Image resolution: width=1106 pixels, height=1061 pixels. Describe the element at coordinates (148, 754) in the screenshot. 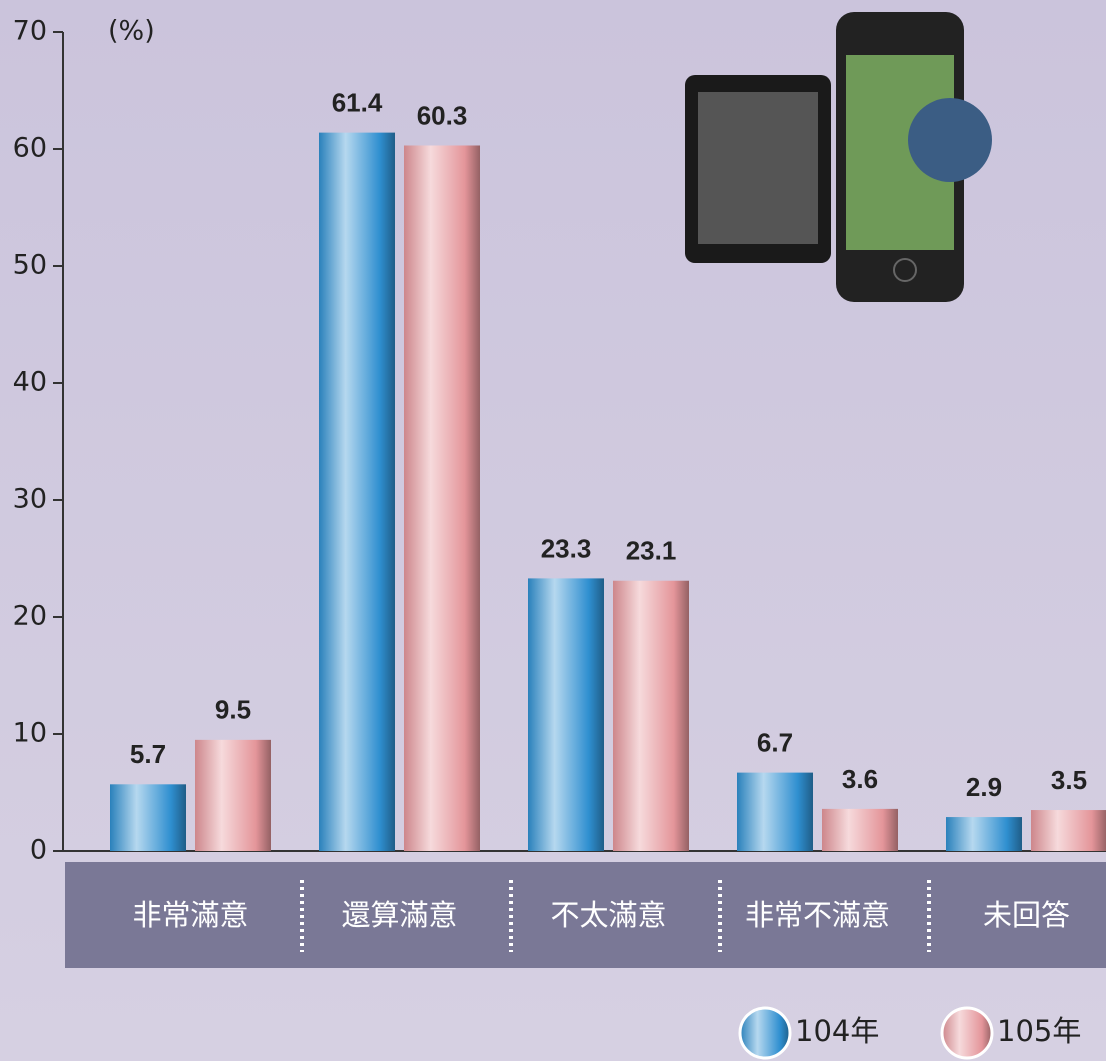

I see `value-label: 5.7` at that location.